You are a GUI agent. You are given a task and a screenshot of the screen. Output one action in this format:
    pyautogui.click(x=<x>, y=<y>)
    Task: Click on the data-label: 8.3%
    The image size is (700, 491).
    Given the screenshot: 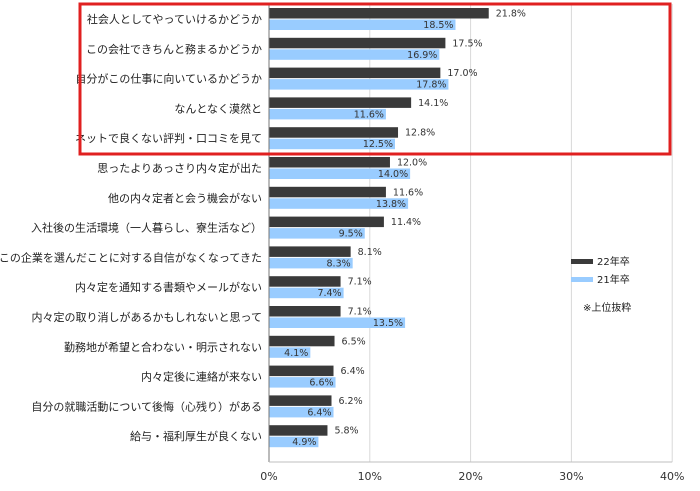 What is the action you would take?
    pyautogui.click(x=339, y=263)
    